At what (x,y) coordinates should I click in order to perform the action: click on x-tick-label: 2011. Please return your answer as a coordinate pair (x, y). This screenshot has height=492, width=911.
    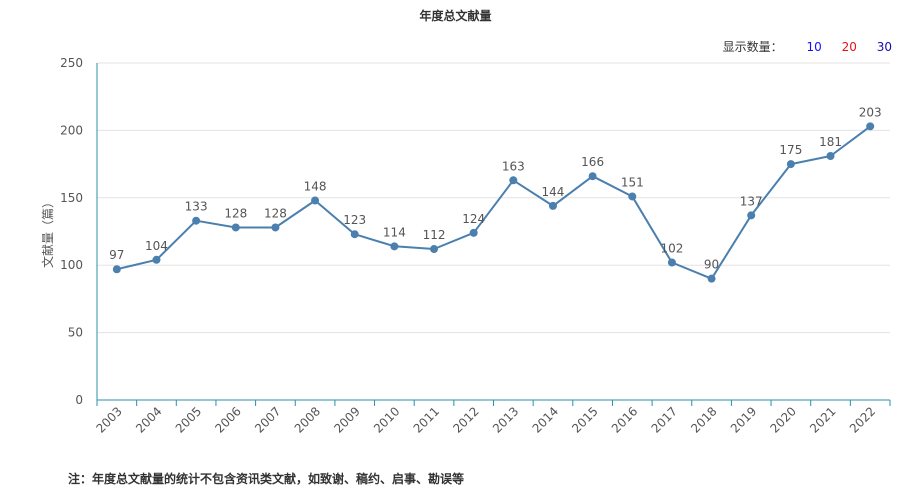
    Looking at the image, I should click on (426, 419).